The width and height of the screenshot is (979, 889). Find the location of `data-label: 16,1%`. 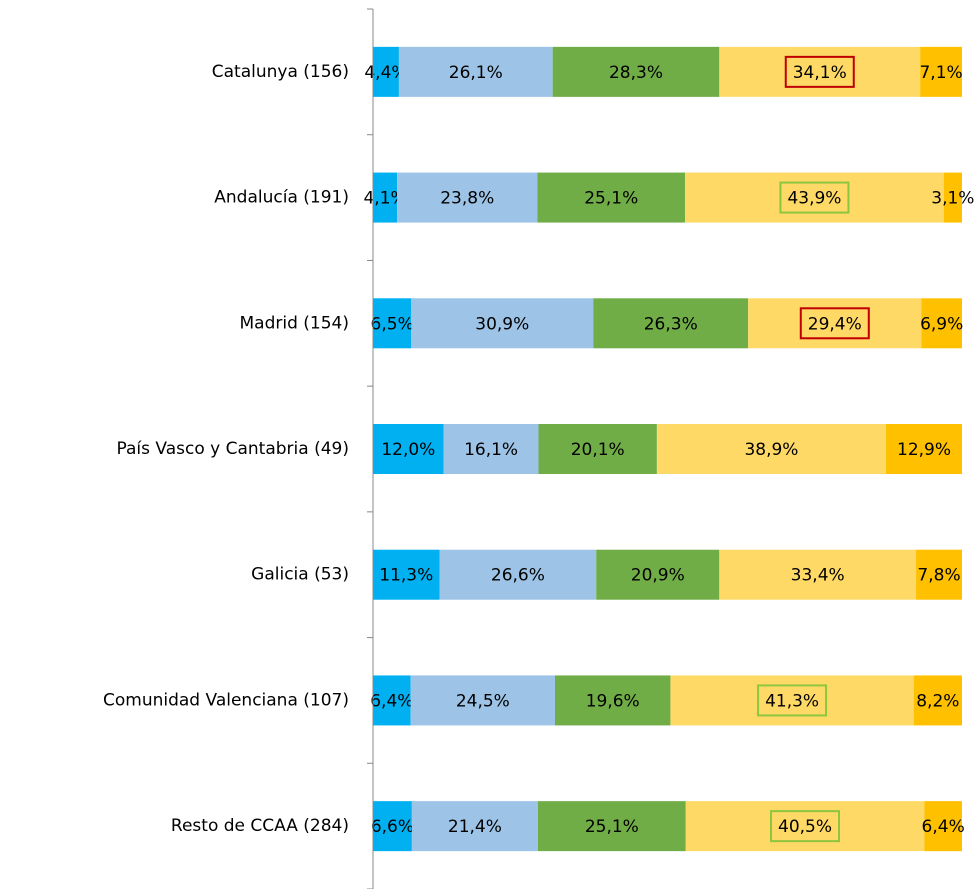

data-label: 16,1% is located at coordinates (491, 450).